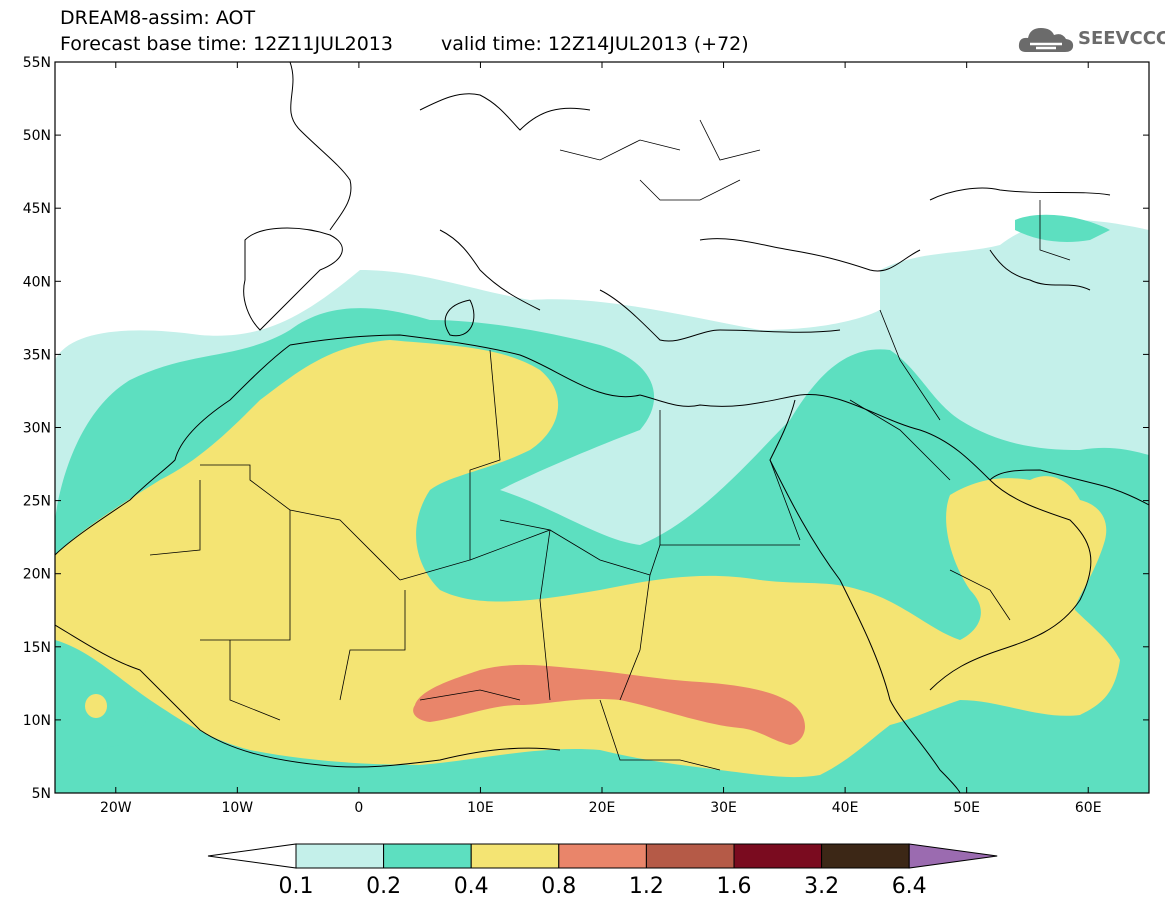 Image resolution: width=1165 pixels, height=905 pixels. I want to click on lat-tick-label: 15N, so click(37, 648).